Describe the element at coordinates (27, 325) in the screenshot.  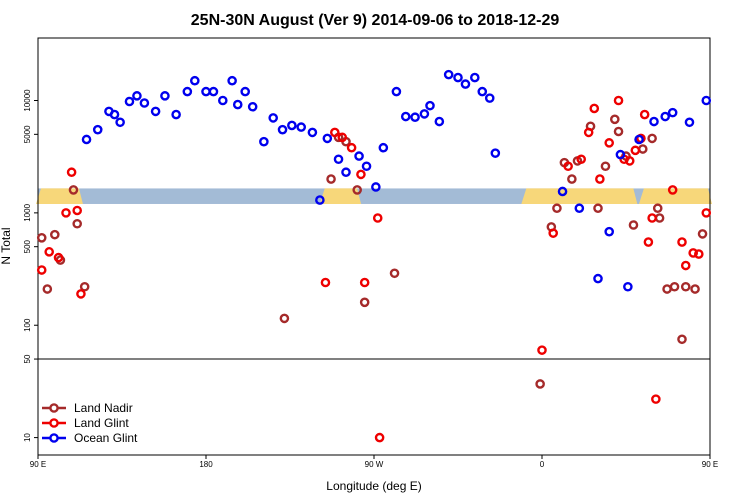
I see `y-tick-label: 100` at that location.